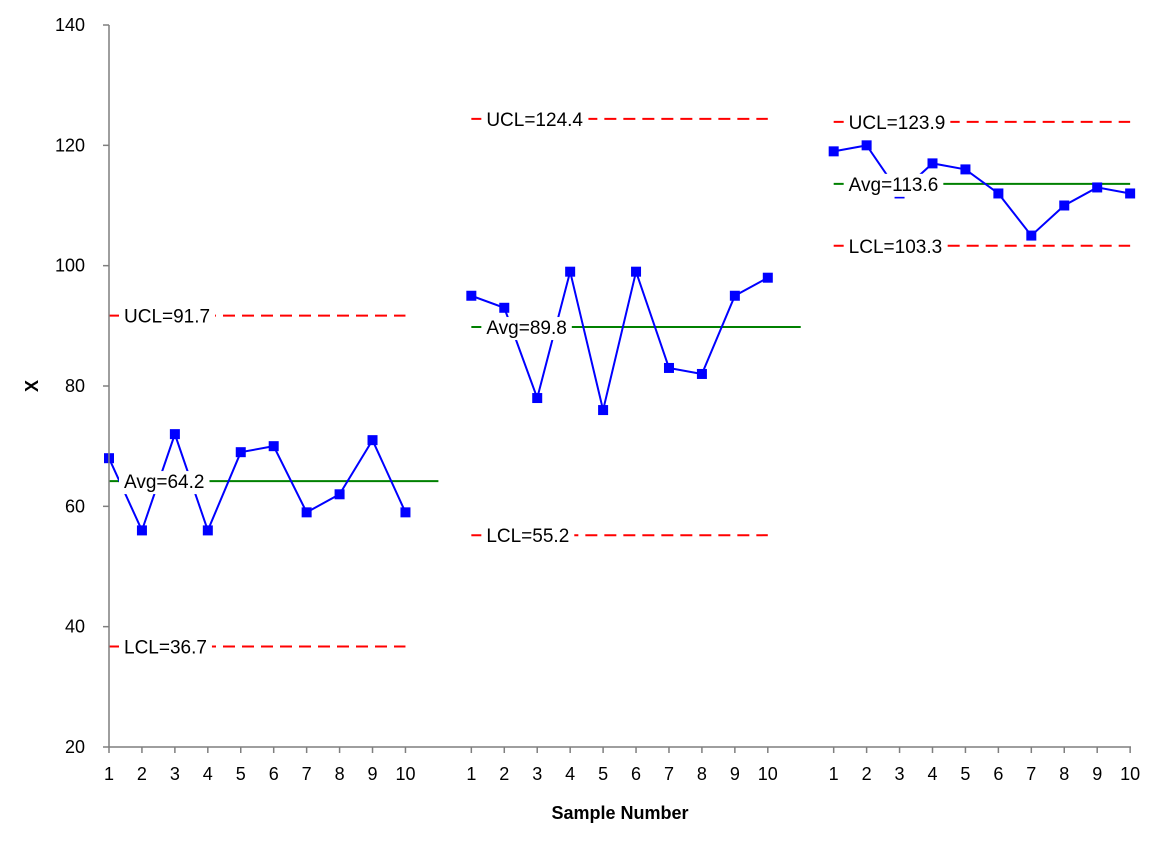 Image resolution: width=1159 pixels, height=849 pixels. Describe the element at coordinates (75, 506) in the screenshot. I see `y-tick-label: 60` at that location.